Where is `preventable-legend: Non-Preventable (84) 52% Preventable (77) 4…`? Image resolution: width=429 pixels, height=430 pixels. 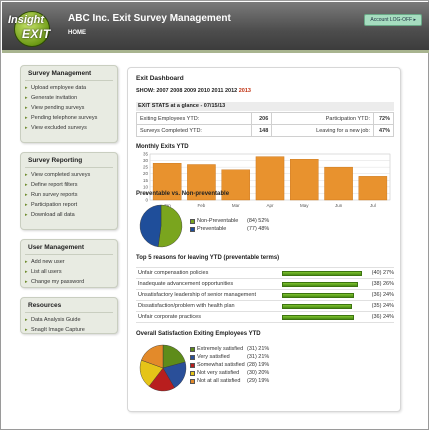
preventable-legend: Non-Preventable (84) 52% Preventable (77) 4… is located at coordinates (229, 225).